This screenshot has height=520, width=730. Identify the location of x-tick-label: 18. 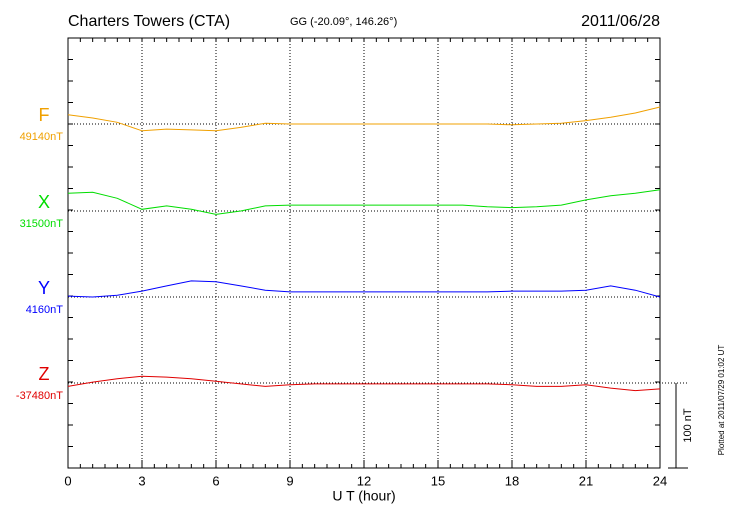
(512, 480).